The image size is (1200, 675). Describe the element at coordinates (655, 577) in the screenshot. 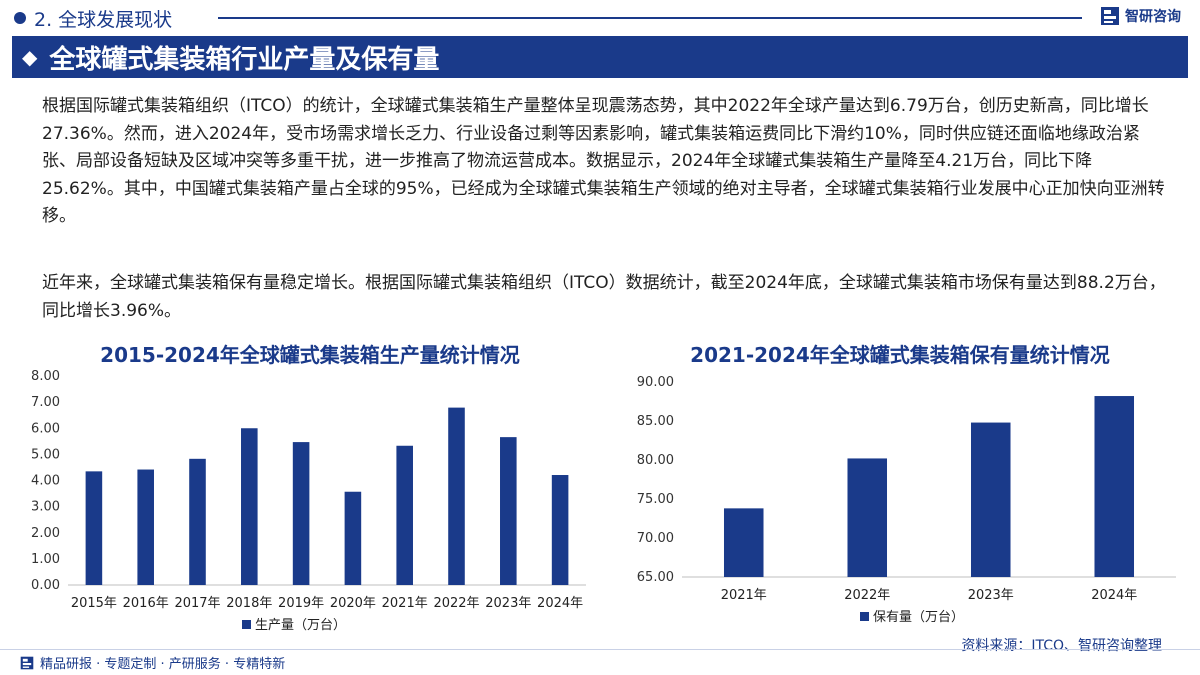

I see `y-tick-label: 65.00` at that location.